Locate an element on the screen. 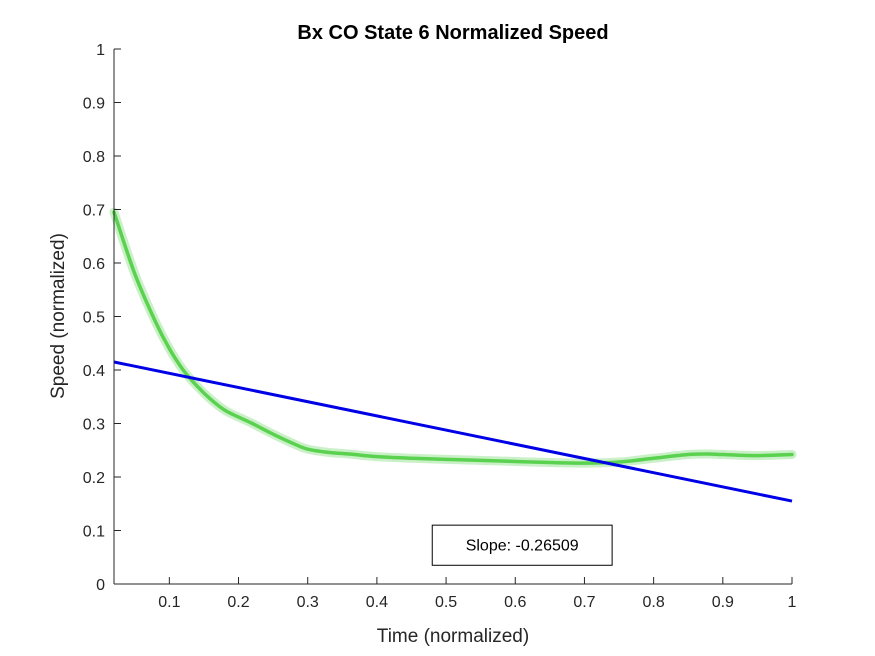  y-tick-label: 0 is located at coordinates (100, 585).